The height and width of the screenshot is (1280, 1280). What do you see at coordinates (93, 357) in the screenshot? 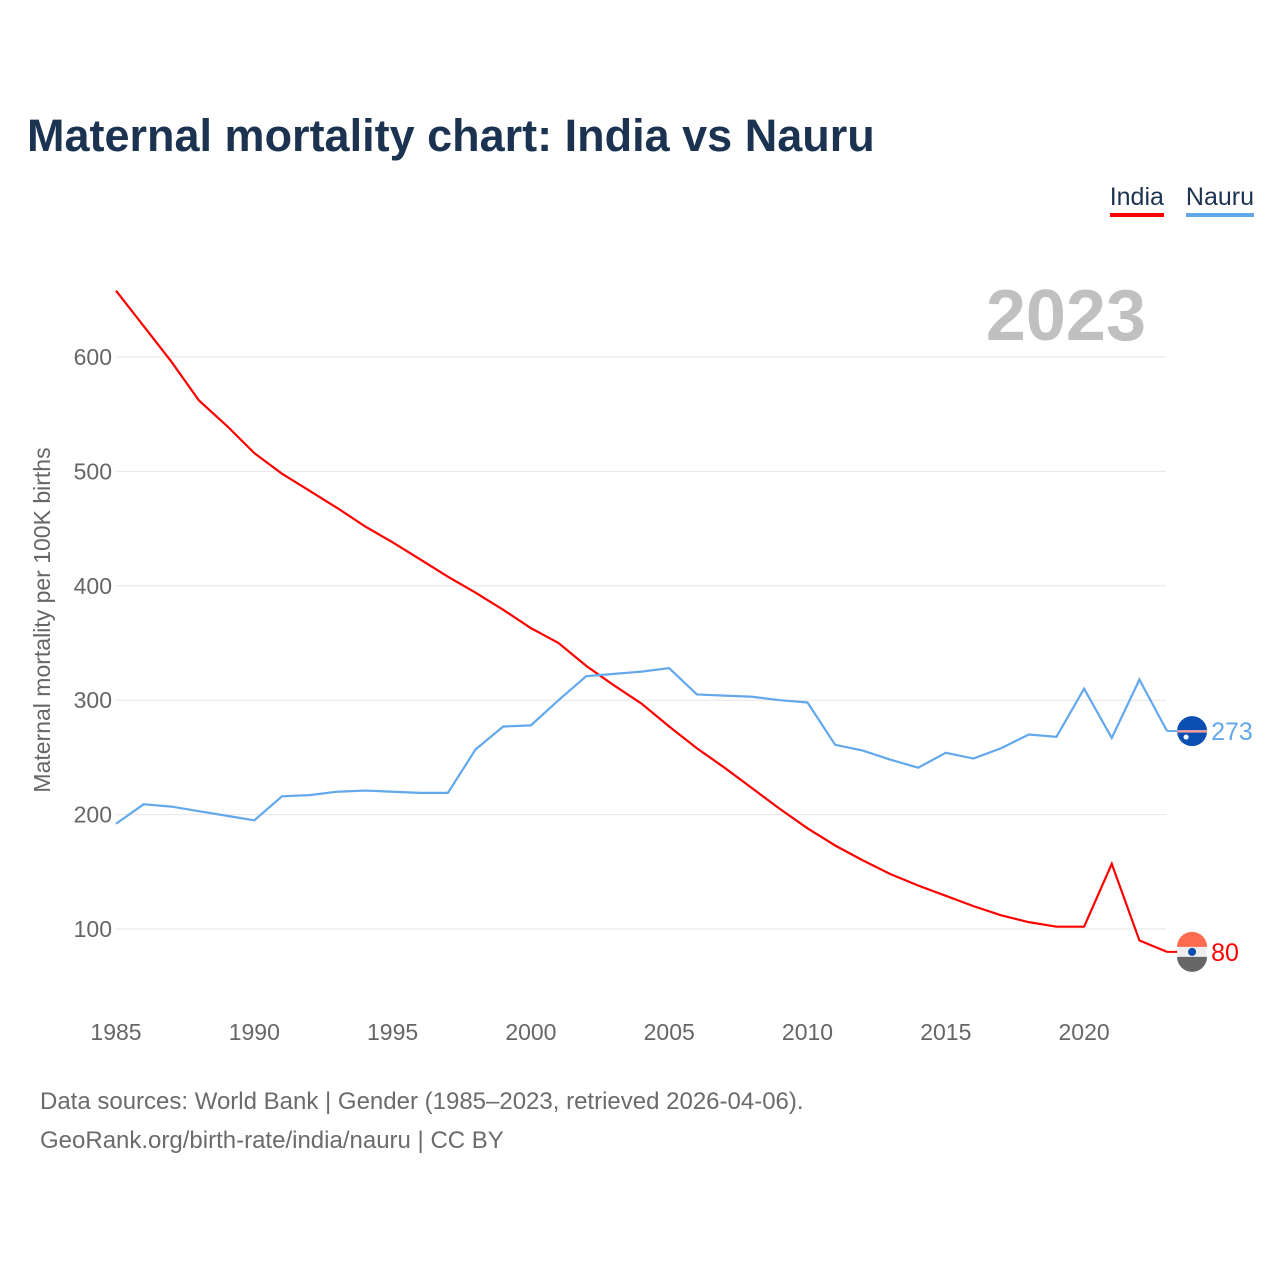
I see `y-tick-label: 600` at bounding box center [93, 357].